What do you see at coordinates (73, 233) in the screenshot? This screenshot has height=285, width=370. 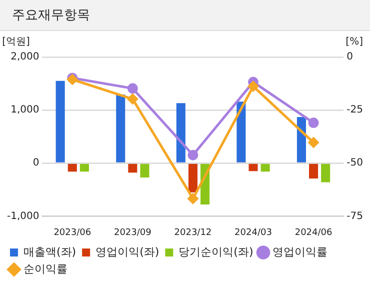 I see `x-tick-label: 2023/06` at bounding box center [73, 233].